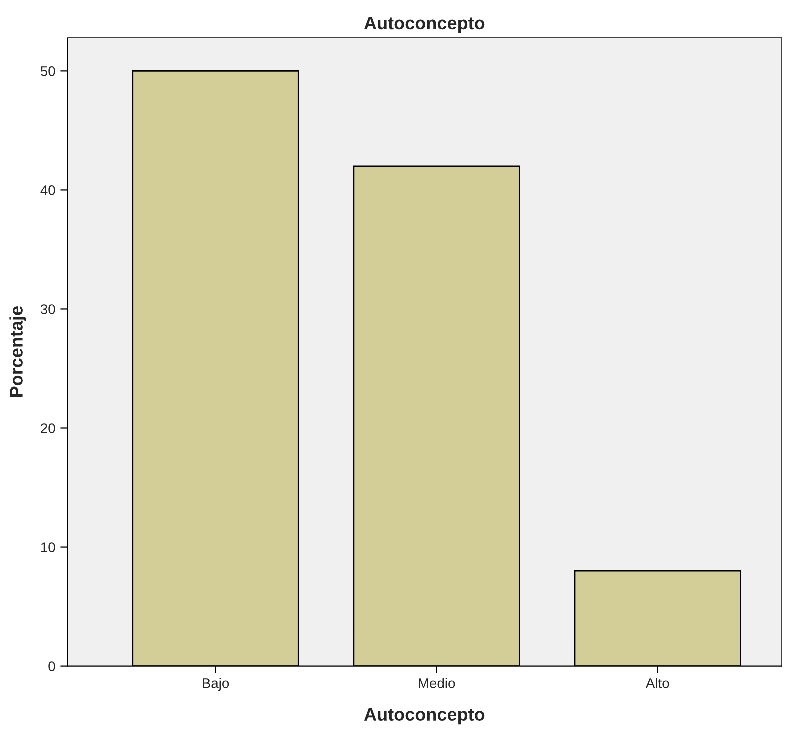 This screenshot has height=742, width=796. I want to click on x-tick-label: Bajo, so click(216, 685).